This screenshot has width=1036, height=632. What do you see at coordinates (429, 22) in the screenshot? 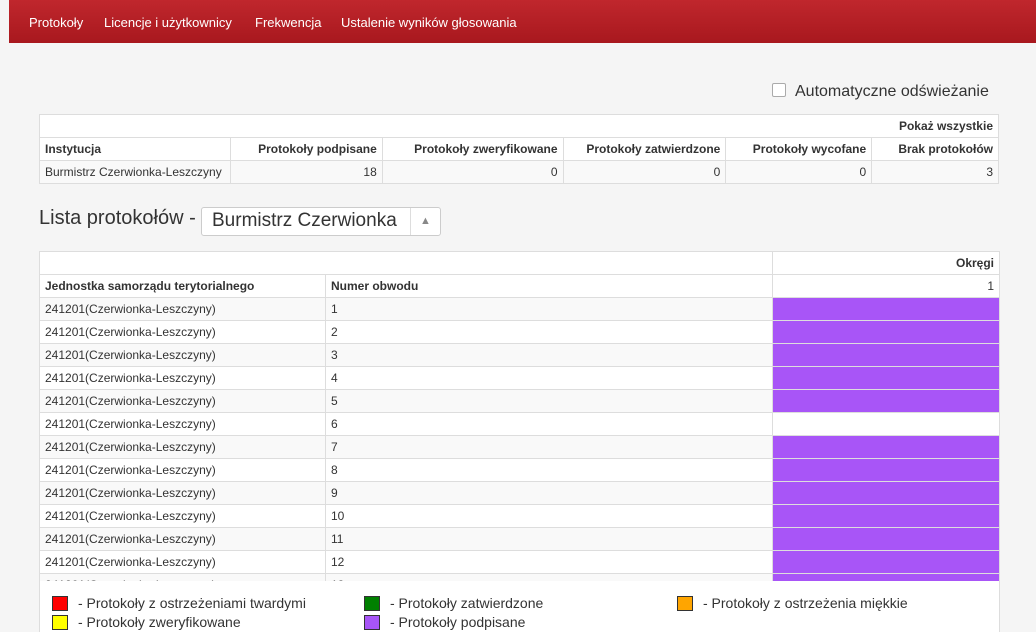
I see `nav-voting-results: Ustalenie wyników głosowania` at bounding box center [429, 22].